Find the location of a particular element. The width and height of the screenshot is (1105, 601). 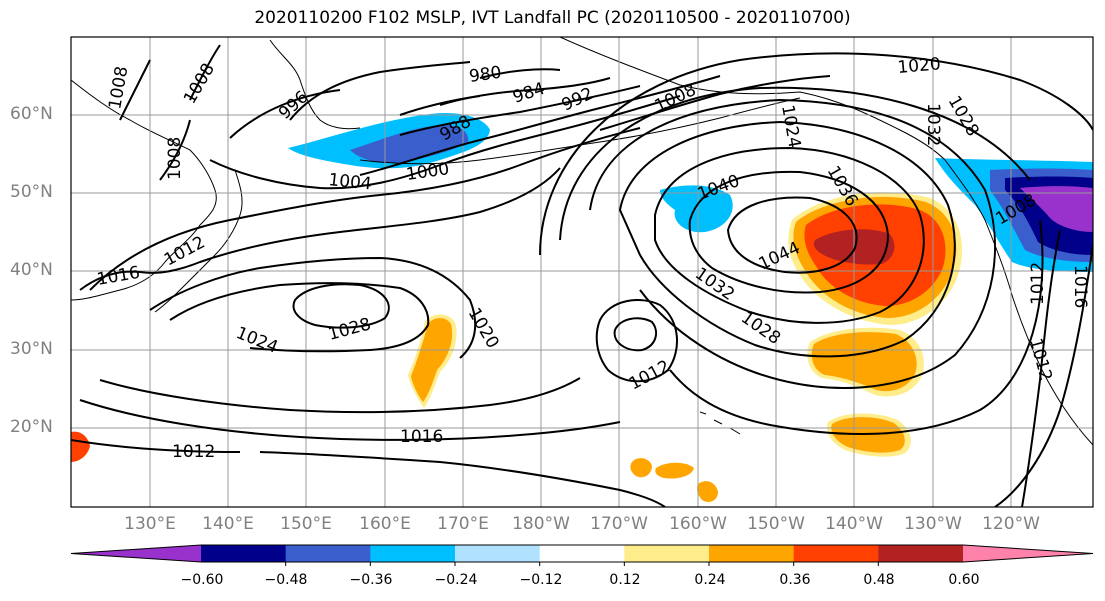

contour-label-1028-c: 1028 is located at coordinates (963, 116).